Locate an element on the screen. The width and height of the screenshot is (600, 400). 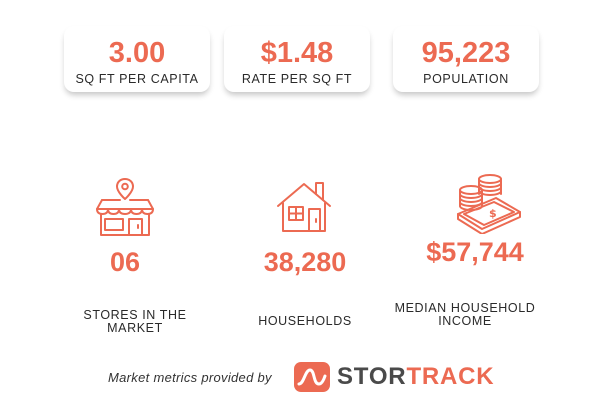
metric-value: 3.00 is located at coordinates (137, 53).